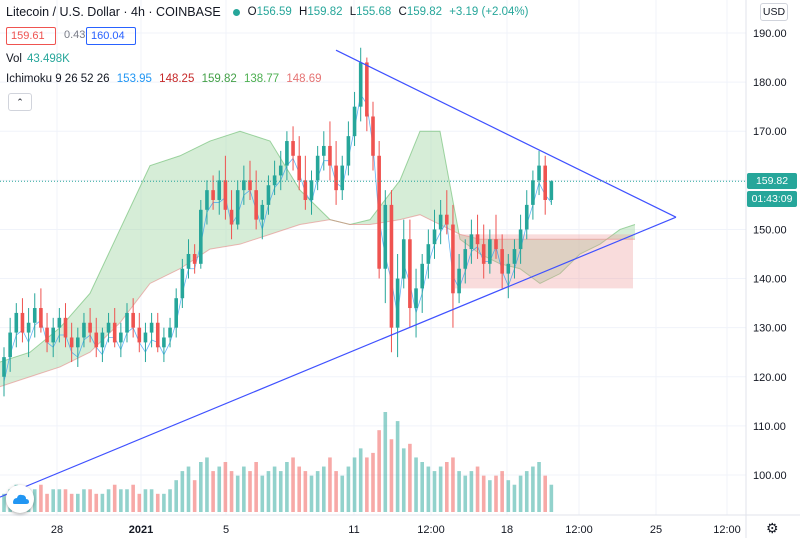  Describe the element at coordinates (14, 59) in the screenshot. I see `volume-label: Vol` at that location.